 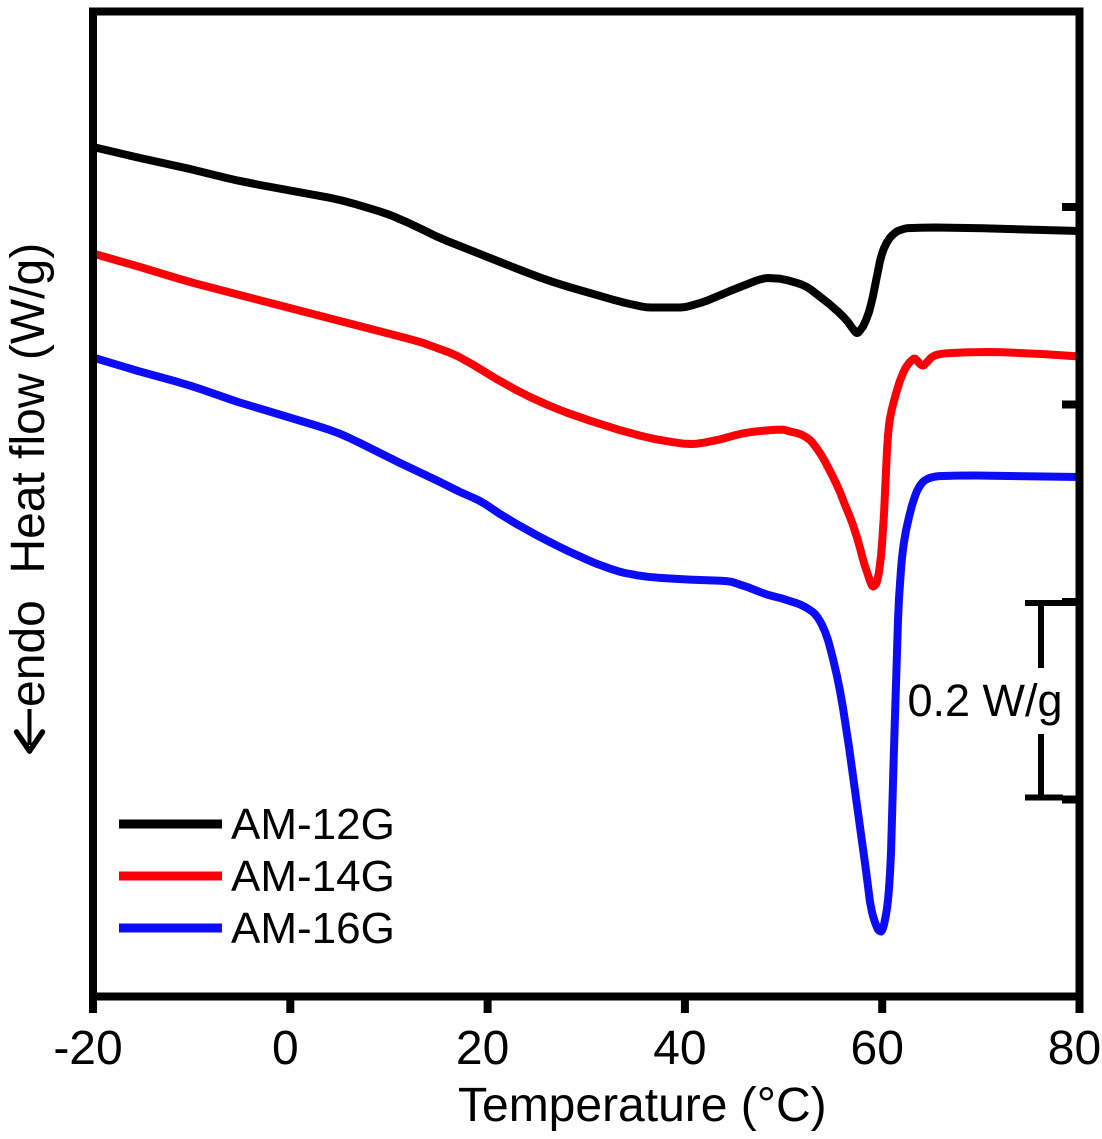 I want to click on svg-text: 80, so click(x=1074, y=1048).